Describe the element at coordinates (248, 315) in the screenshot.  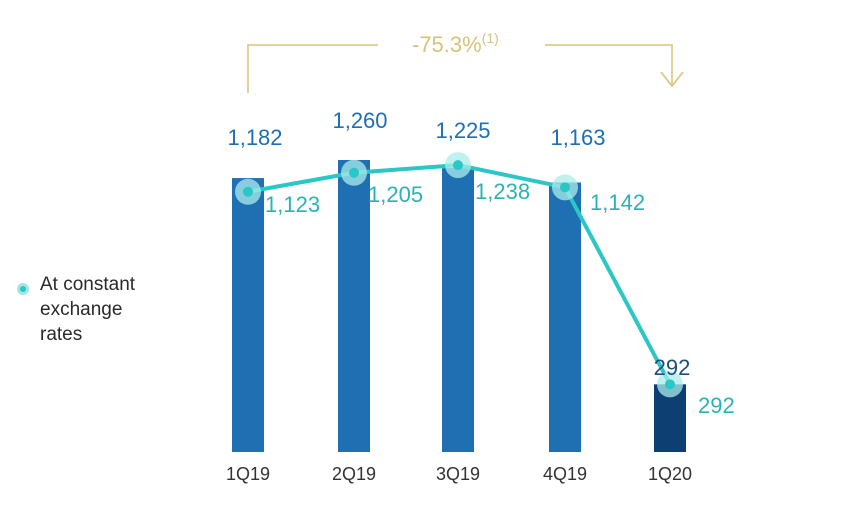
I see `bar-1Q19` at that location.